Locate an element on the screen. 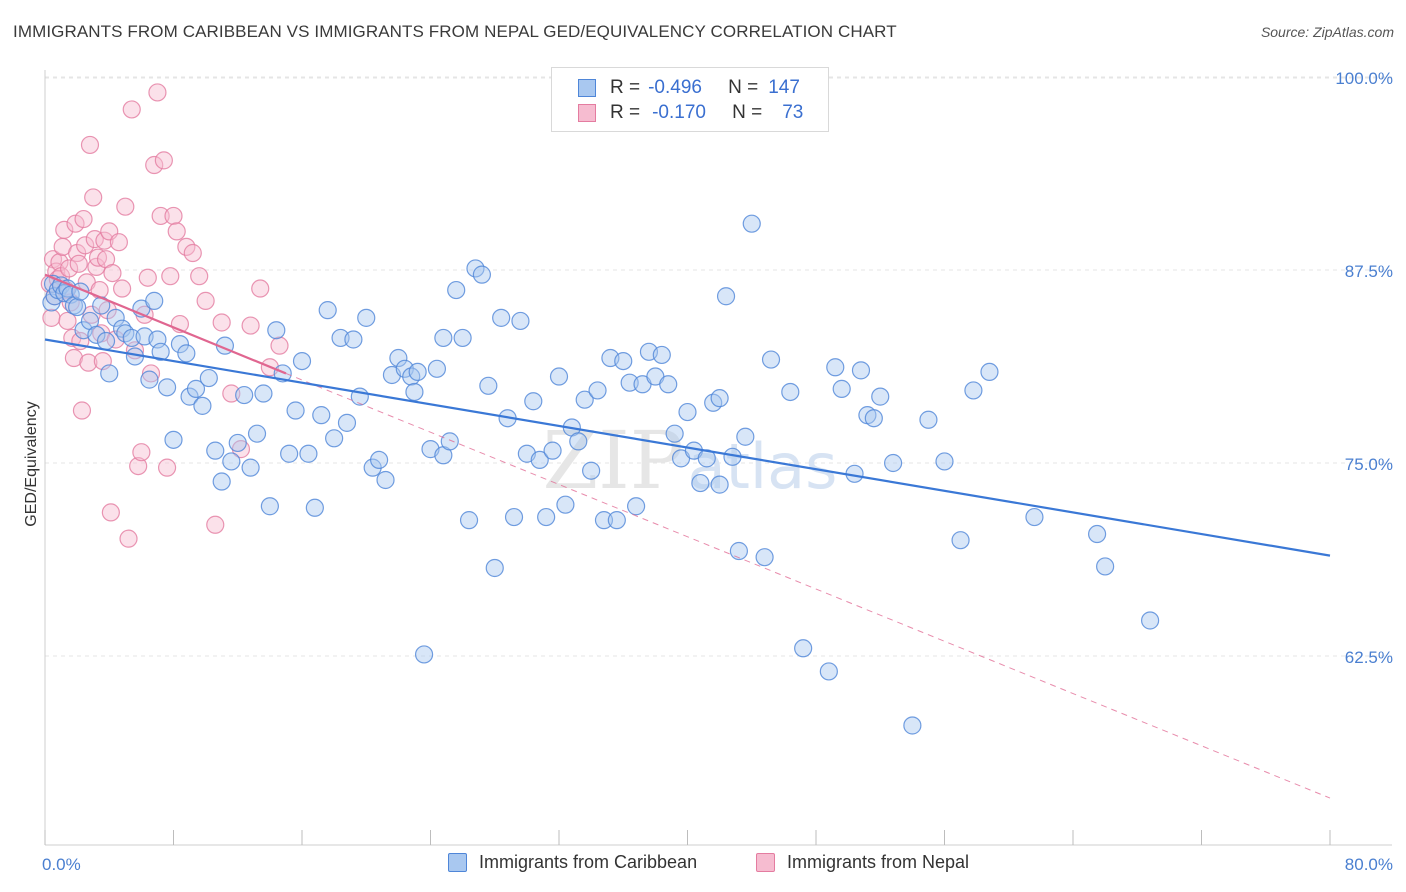 The image size is (1406, 892). correlation-legend: R = -0.496 N = 147 R = -0.170 N = 73 is located at coordinates (690, 99).